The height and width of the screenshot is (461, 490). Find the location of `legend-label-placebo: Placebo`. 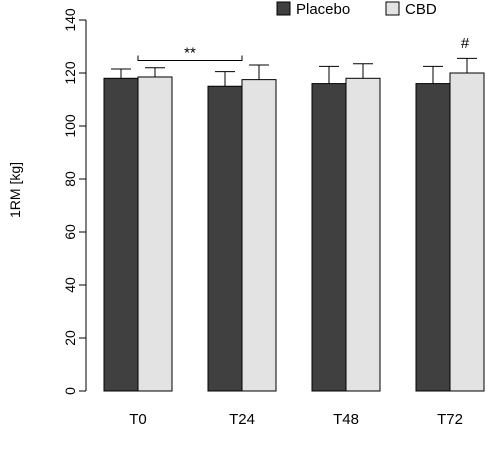

legend-label-placebo: Placebo is located at coordinates (323, 9).